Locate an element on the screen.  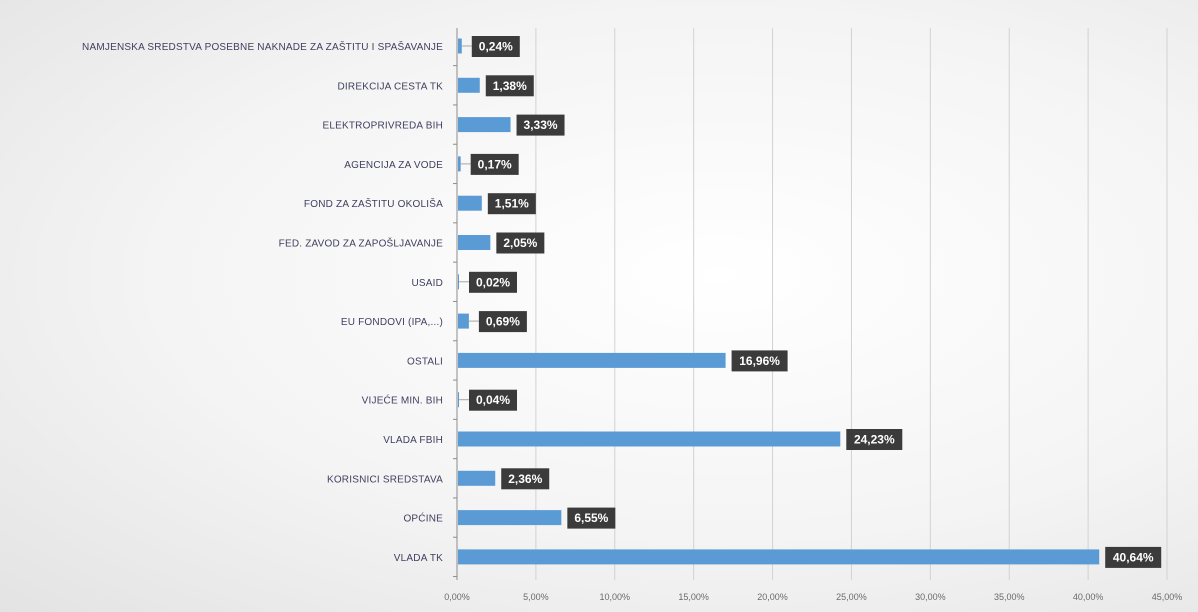
data-label: 0,17% is located at coordinates (495, 164).